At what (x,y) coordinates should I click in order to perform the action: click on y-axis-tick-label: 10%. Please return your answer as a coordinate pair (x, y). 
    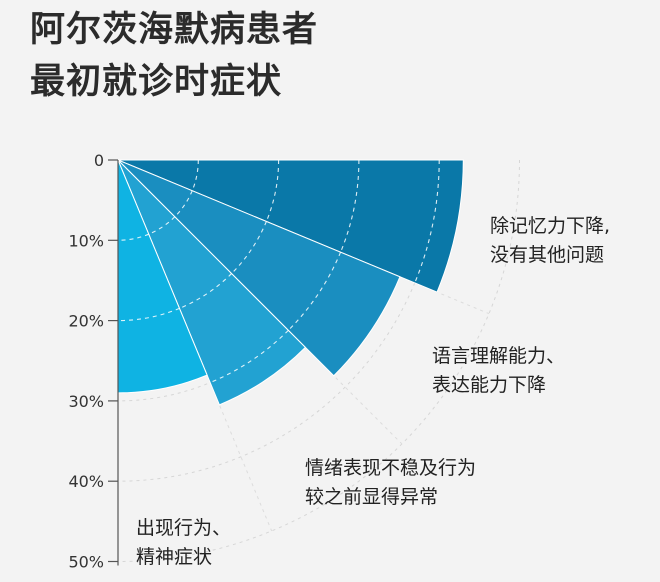
    Looking at the image, I should click on (86, 240).